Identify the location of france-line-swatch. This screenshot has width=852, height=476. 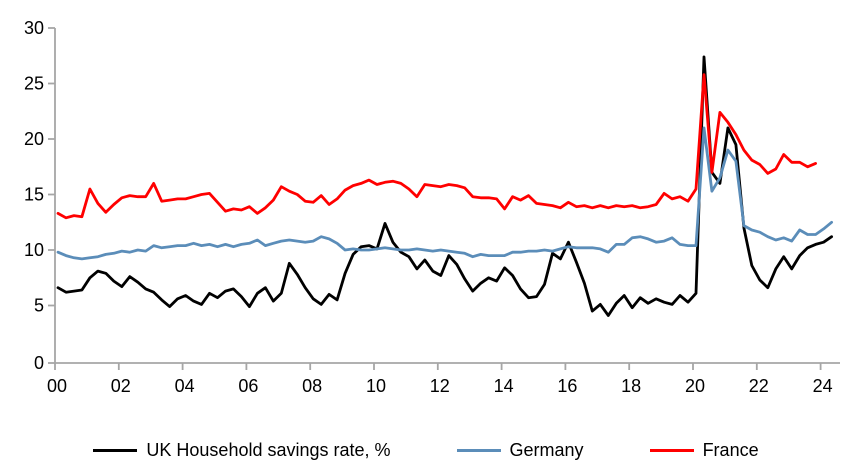
(671, 450).